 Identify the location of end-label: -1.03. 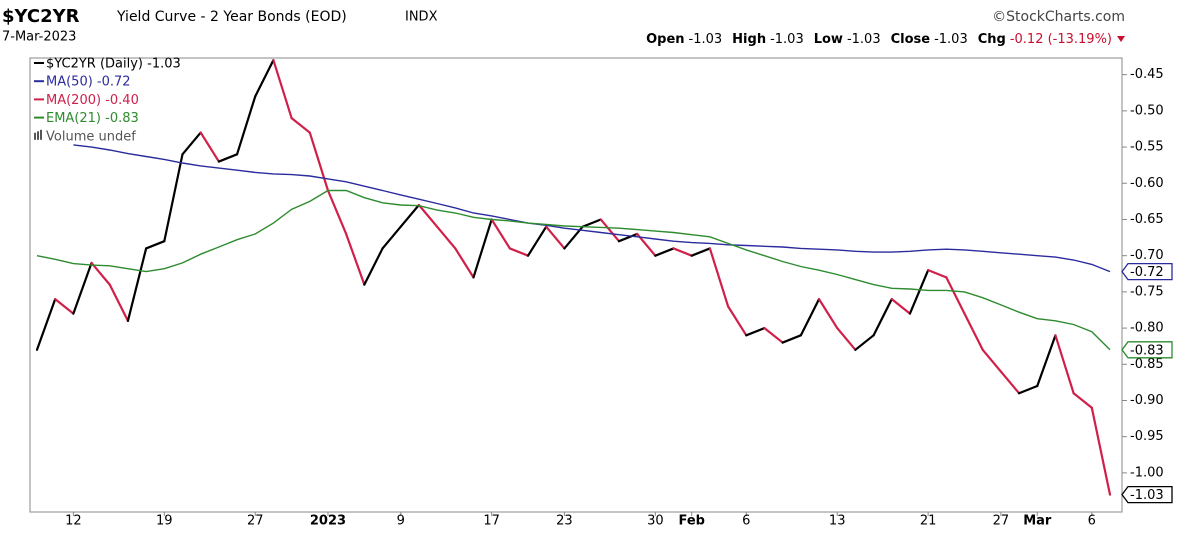
(1147, 495).